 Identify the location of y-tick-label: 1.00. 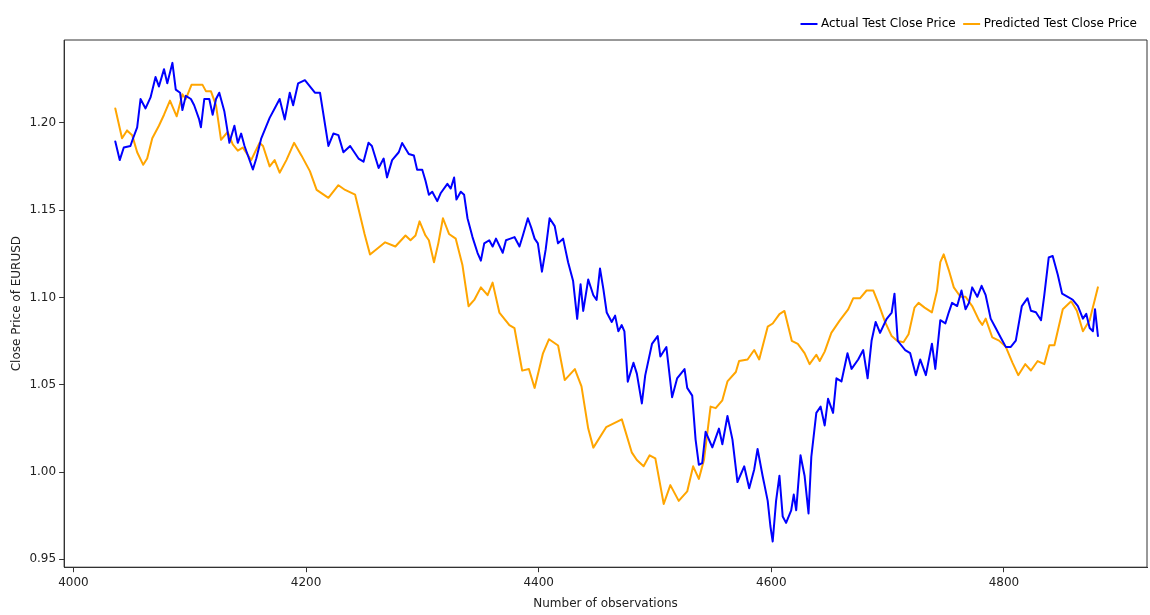
(43, 471).